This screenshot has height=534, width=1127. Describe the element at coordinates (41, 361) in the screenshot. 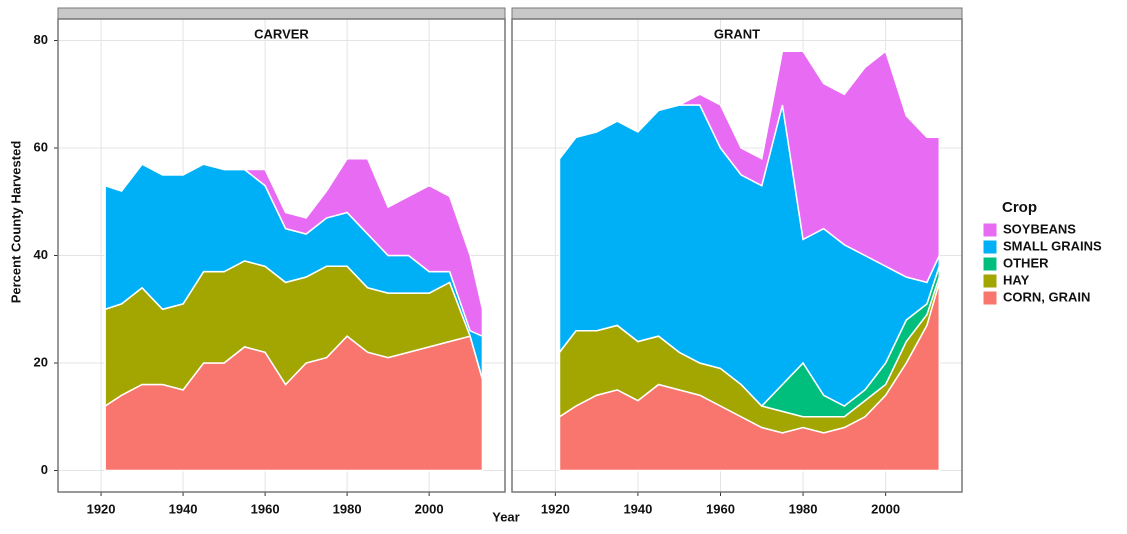

I see `y-tick-label: 20` at that location.